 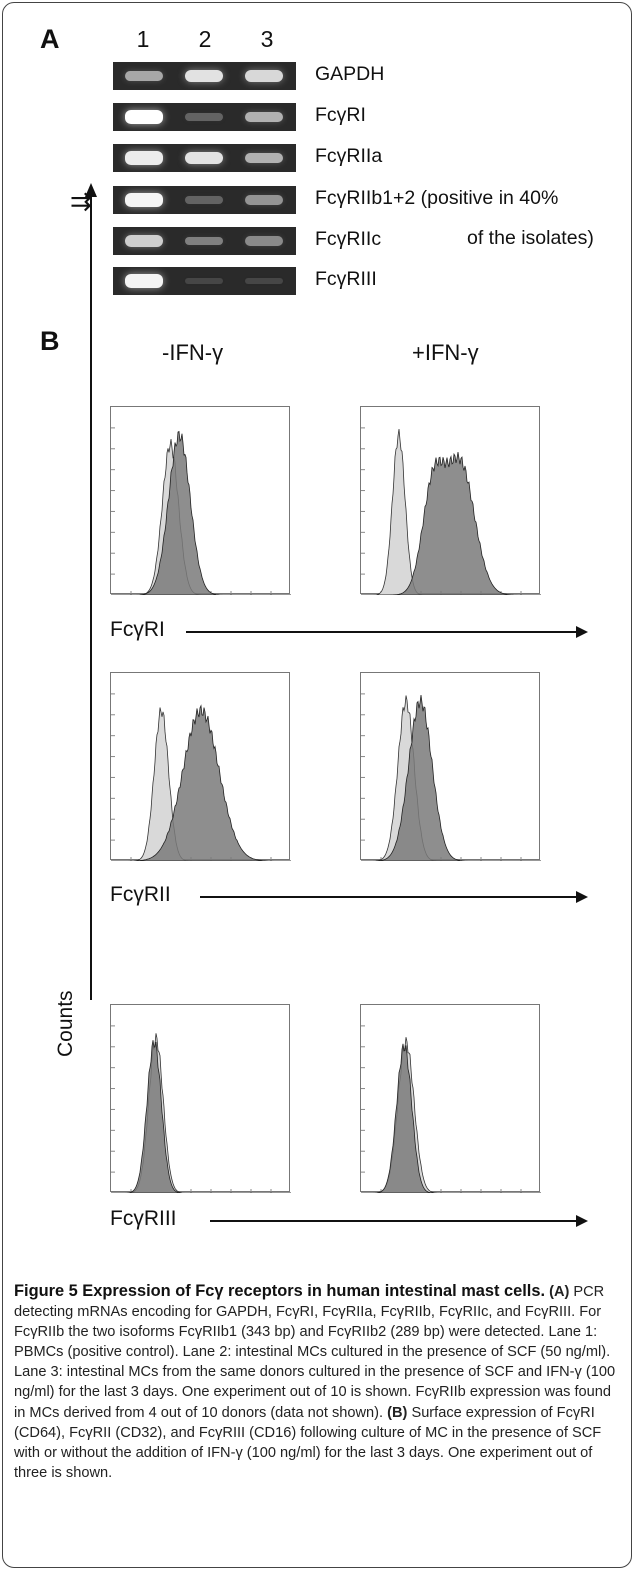 What do you see at coordinates (65, 1023) in the screenshot?
I see `y-axis-label: Counts` at bounding box center [65, 1023].